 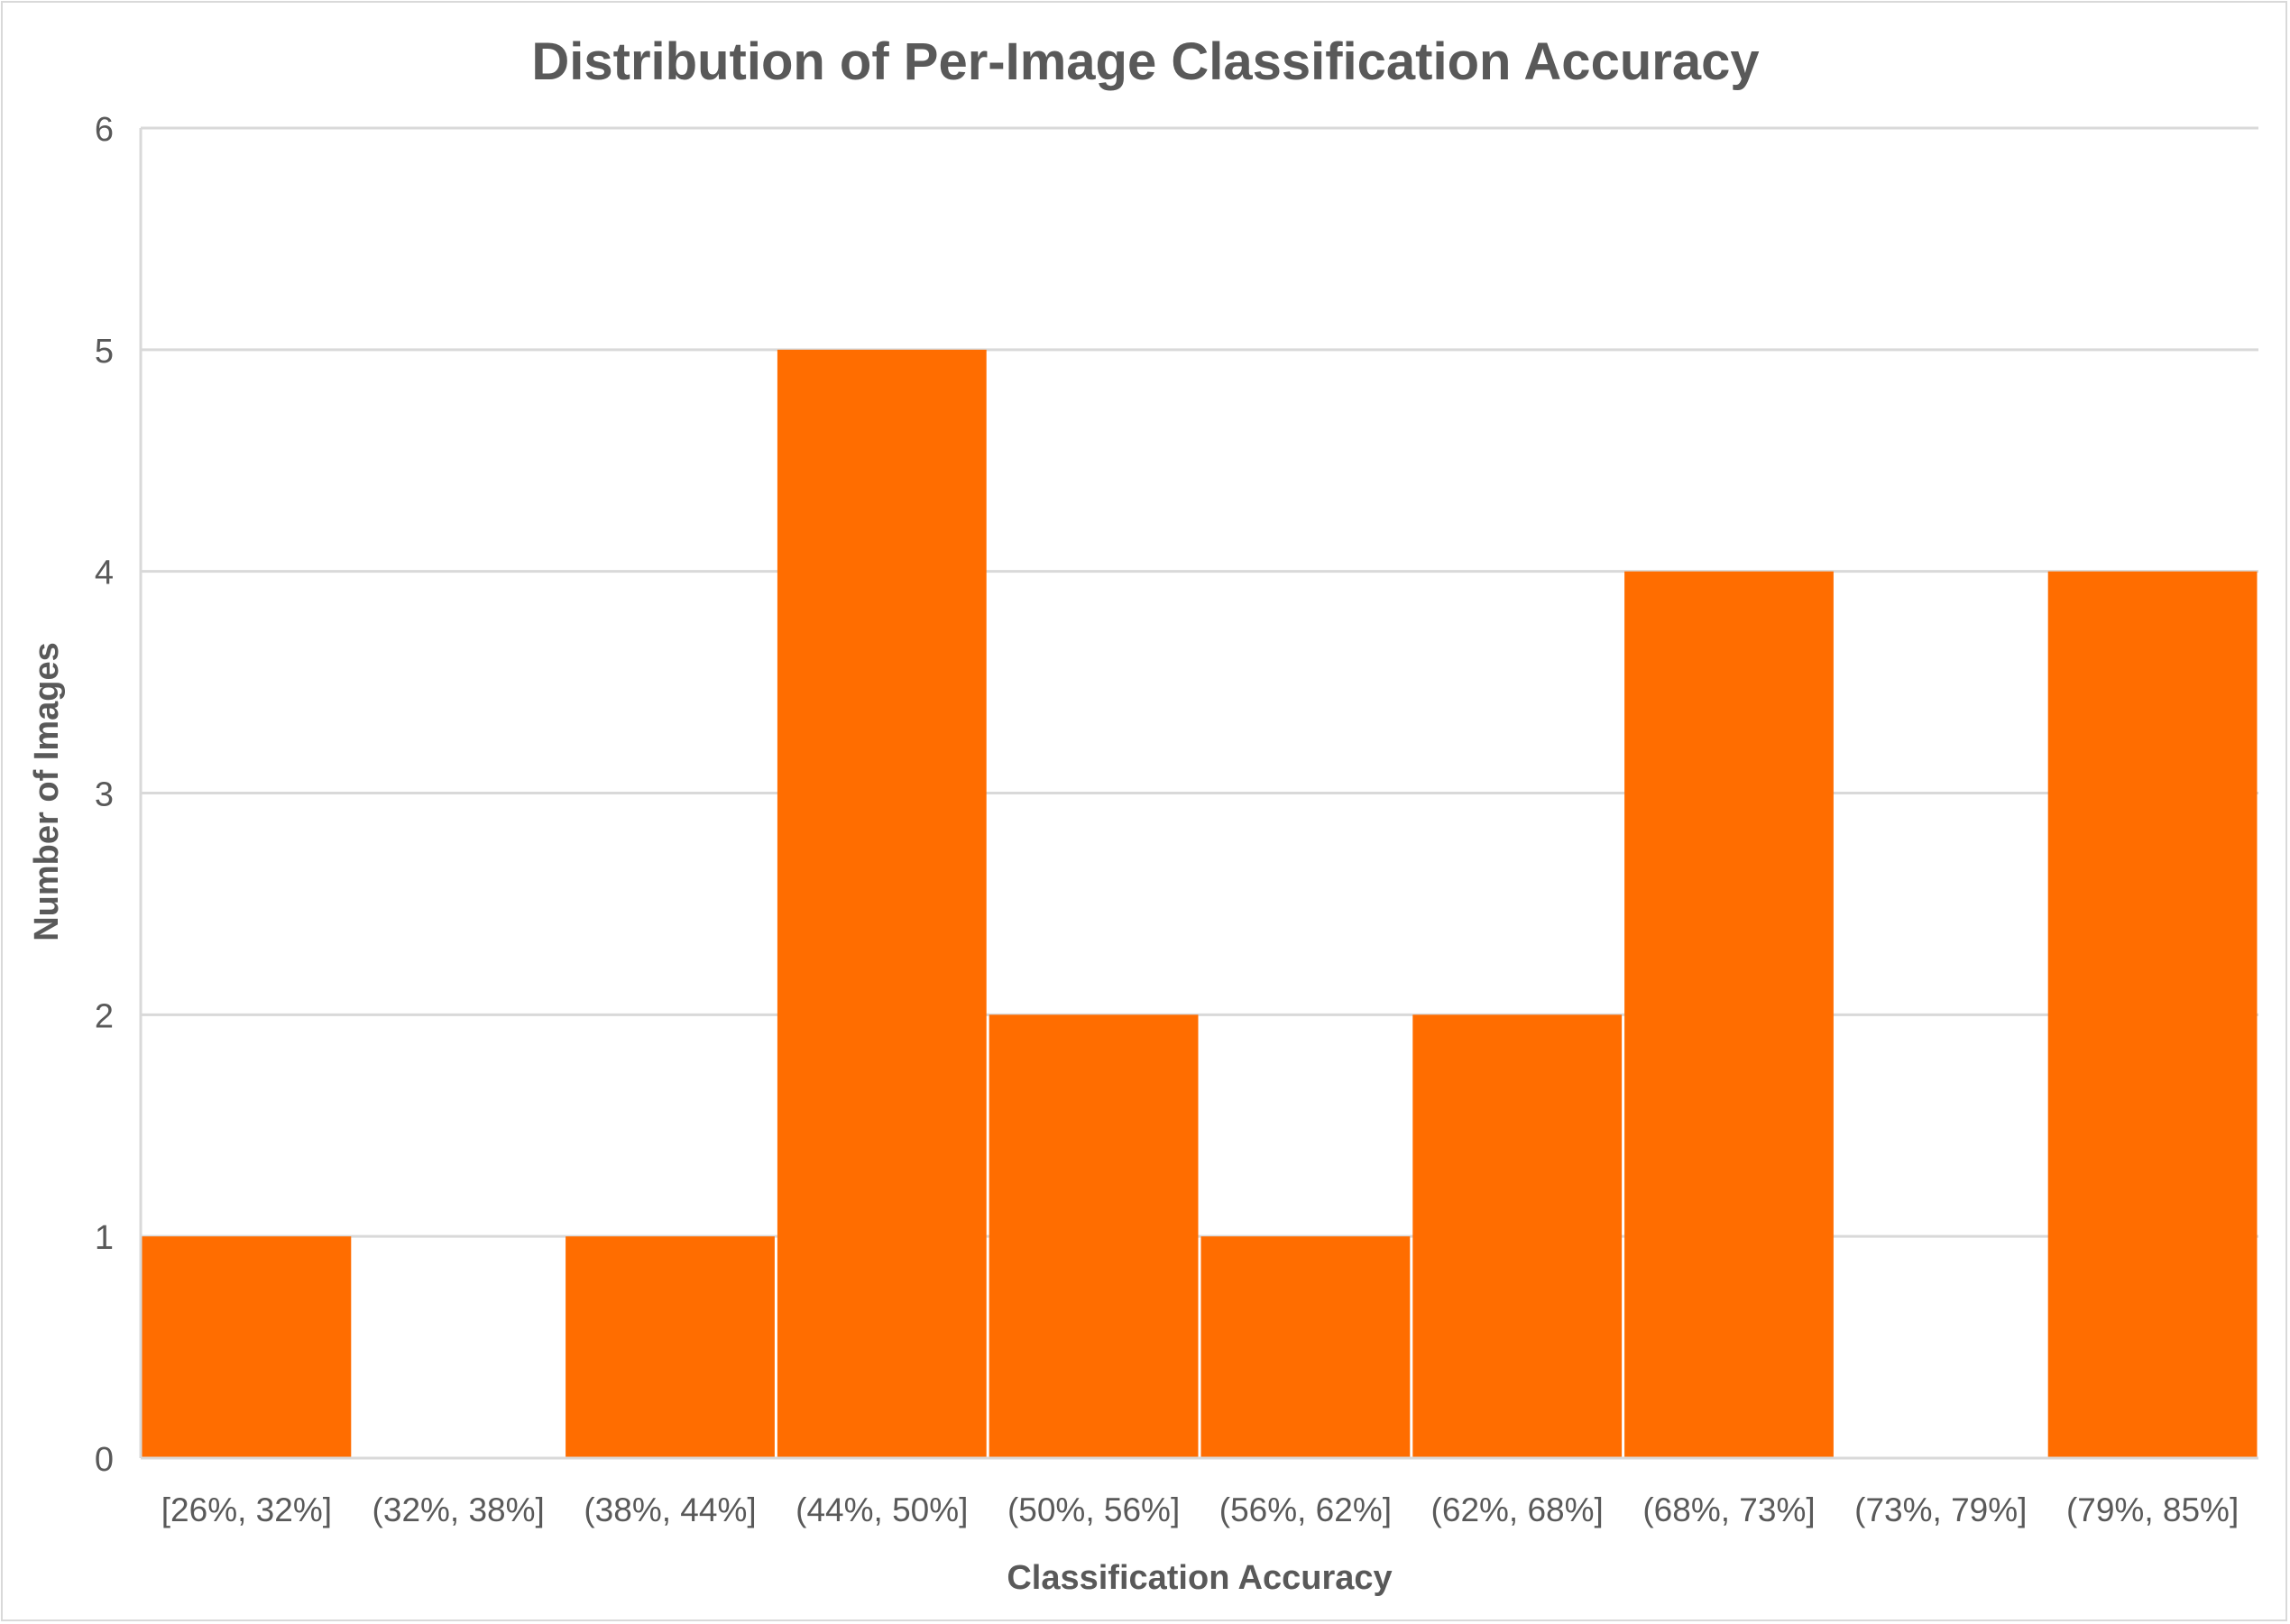 I want to click on x-axis-label: Classification Accuracy, so click(x=1200, y=1578).